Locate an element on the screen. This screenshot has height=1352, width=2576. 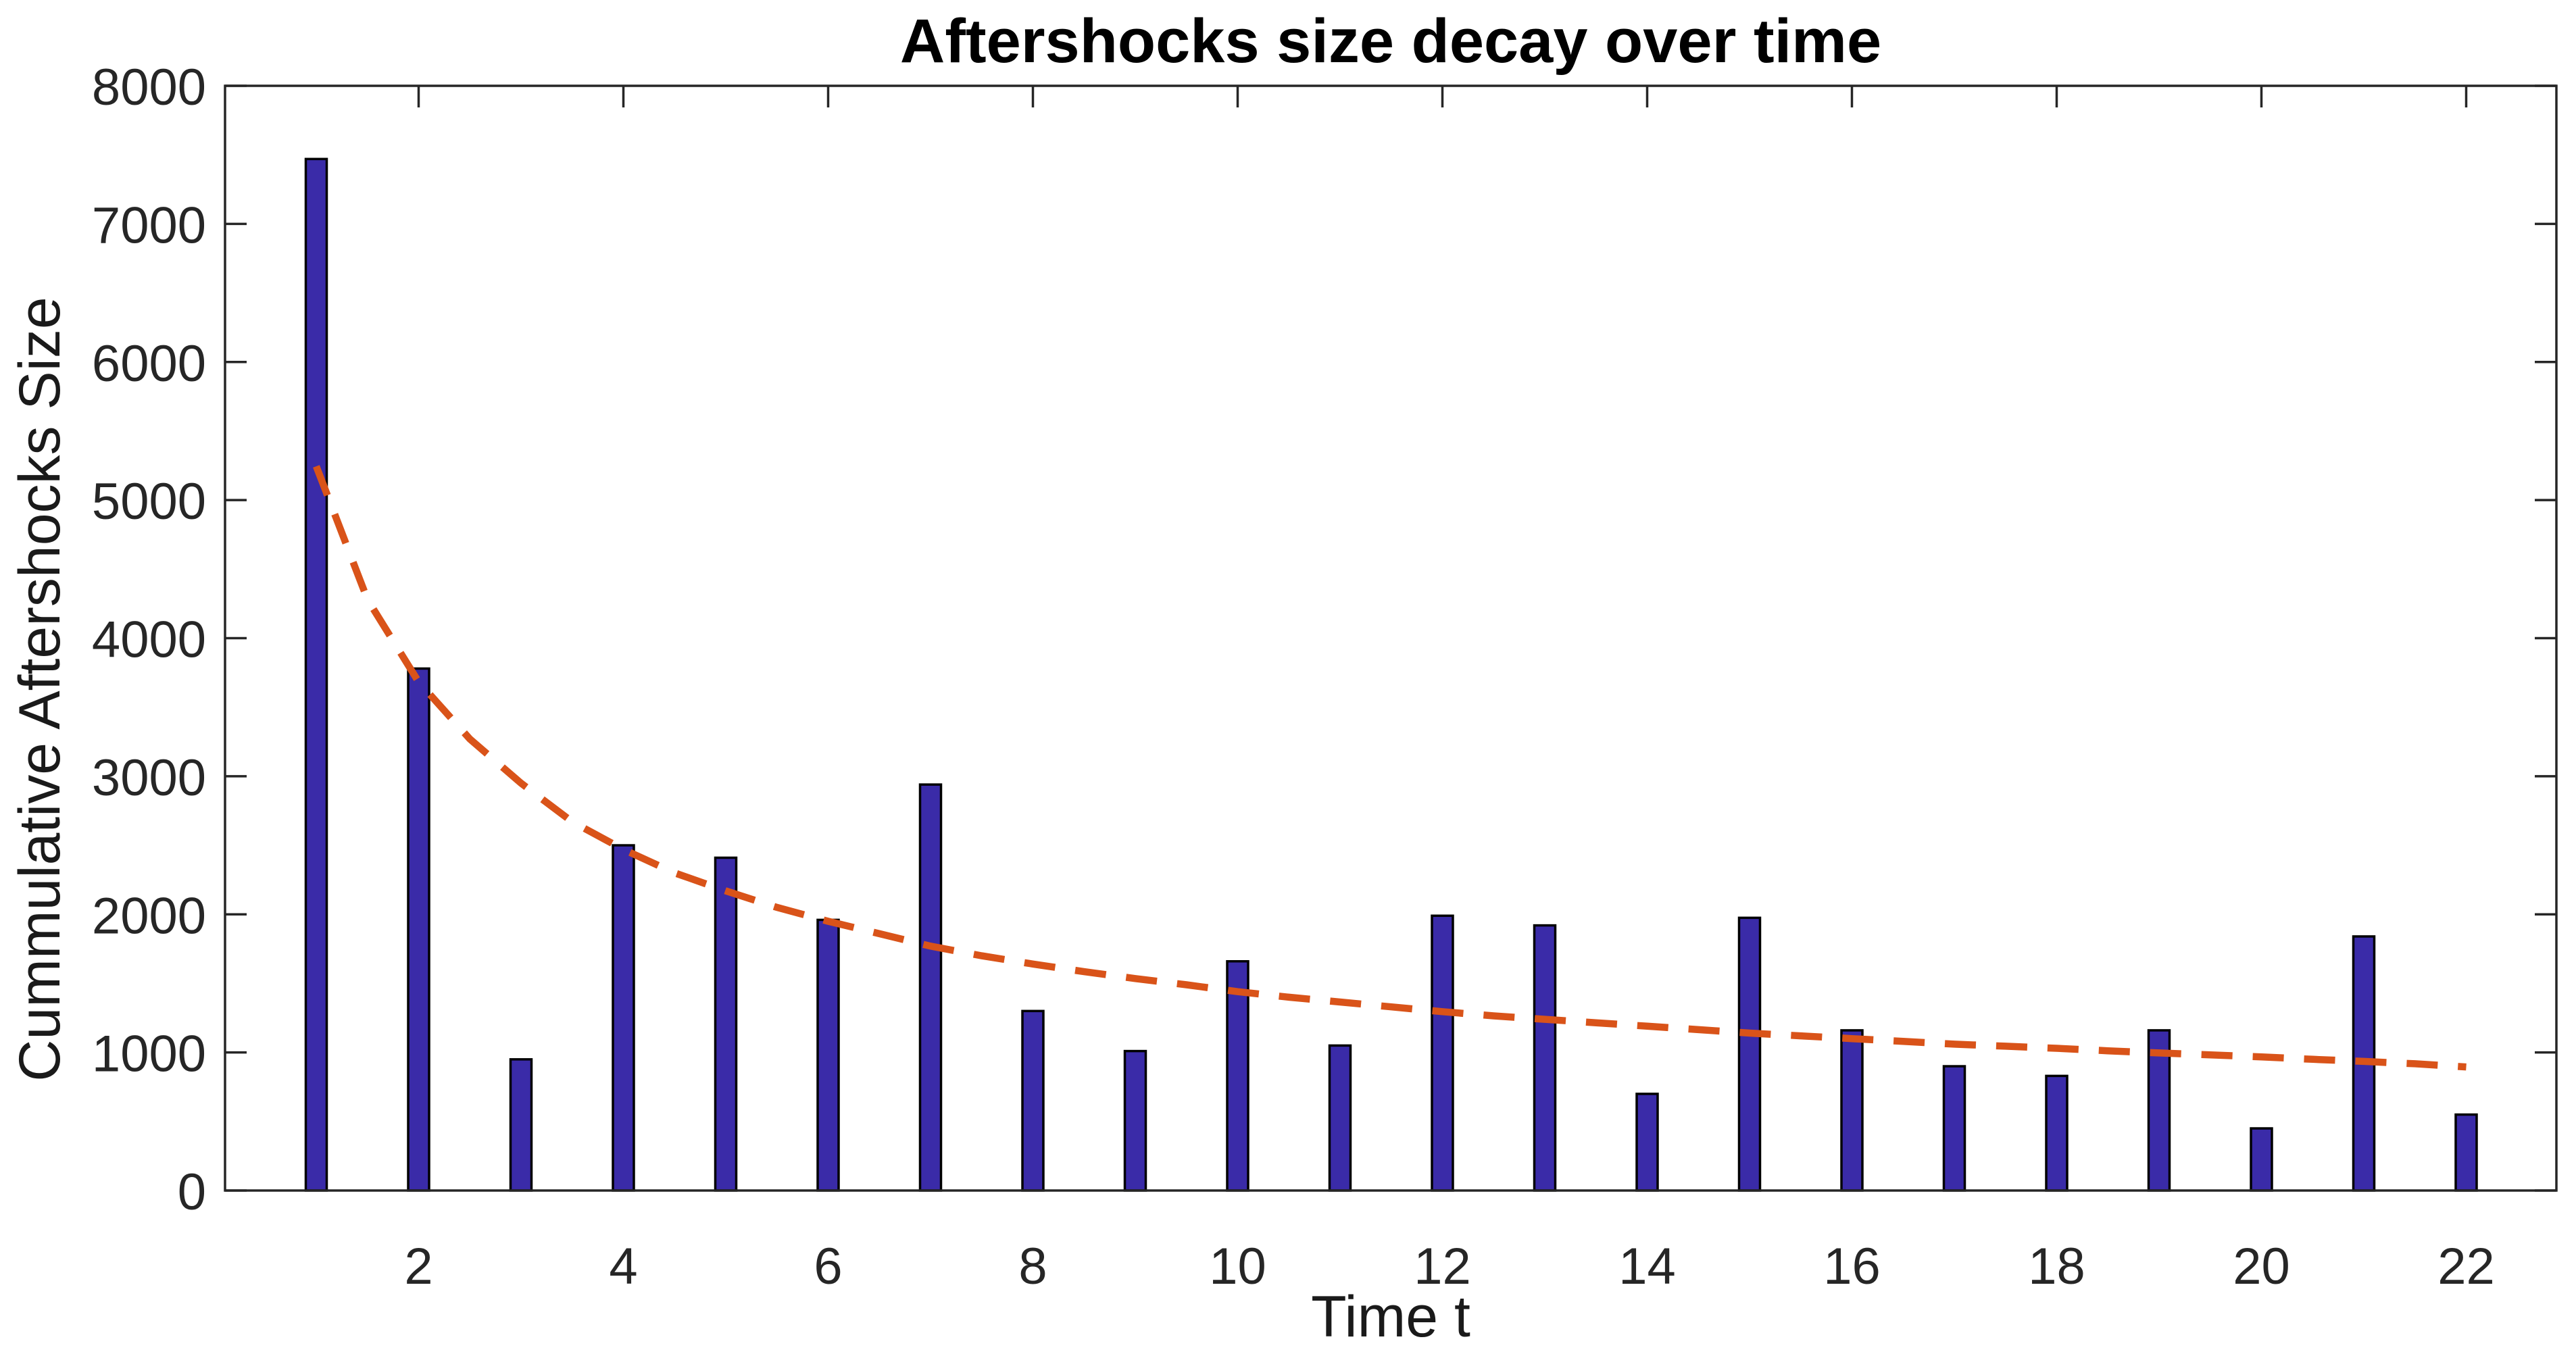
y-tick-label-5000: 5000 is located at coordinates (149, 501).